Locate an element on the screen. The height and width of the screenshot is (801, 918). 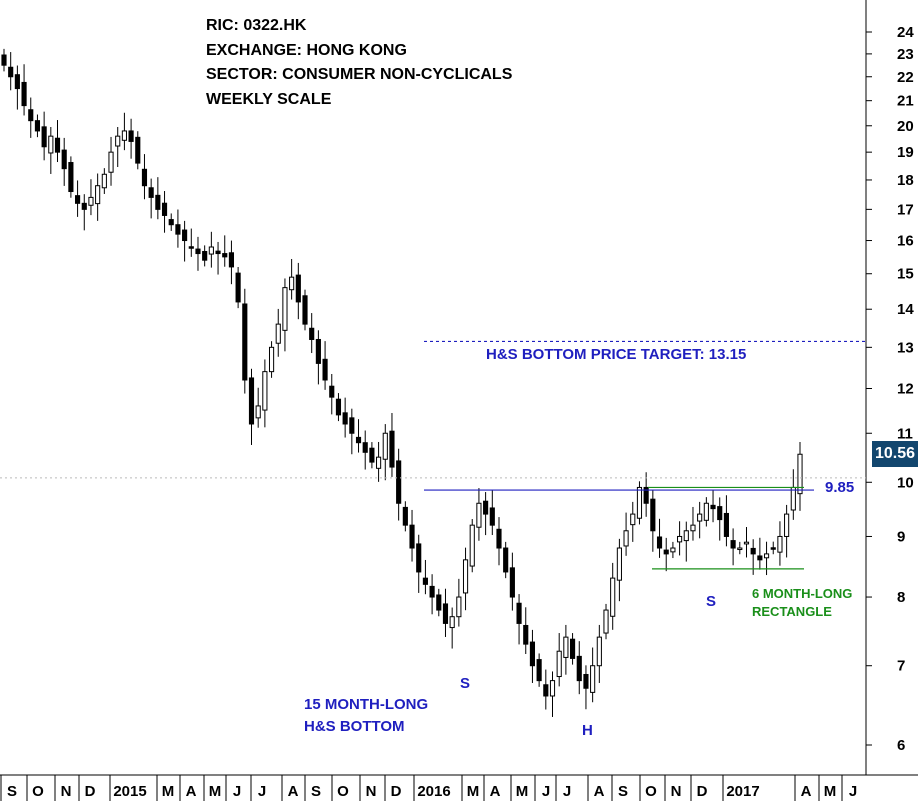
hs-bottom-line2: H&S BOTTOM is located at coordinates (354, 726).